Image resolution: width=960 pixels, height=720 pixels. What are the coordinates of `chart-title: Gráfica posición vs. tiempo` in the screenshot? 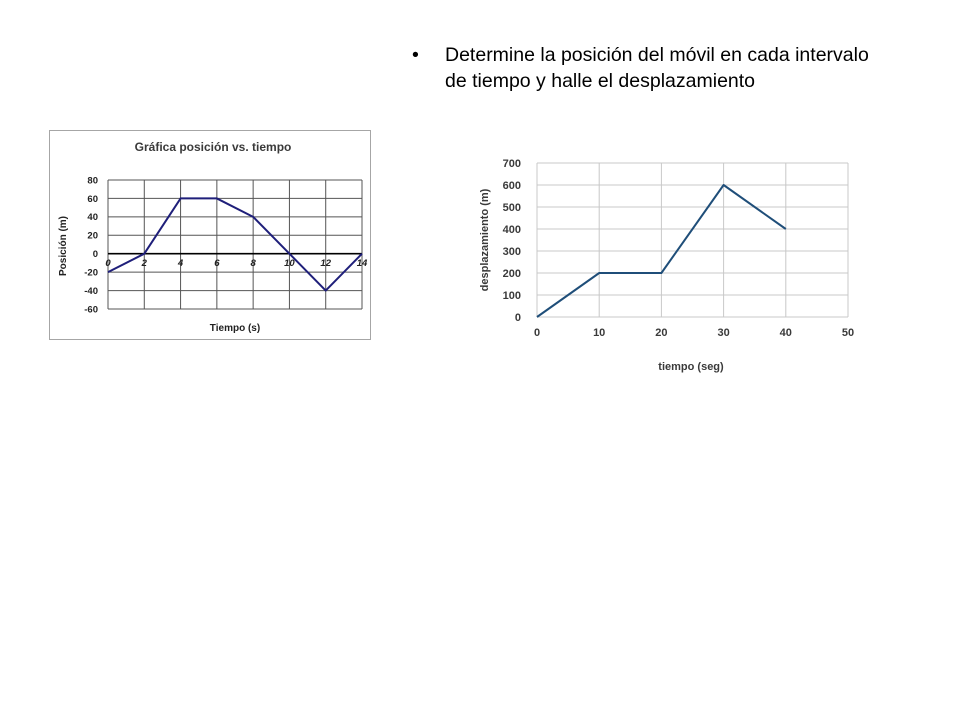 It's located at (213, 147).